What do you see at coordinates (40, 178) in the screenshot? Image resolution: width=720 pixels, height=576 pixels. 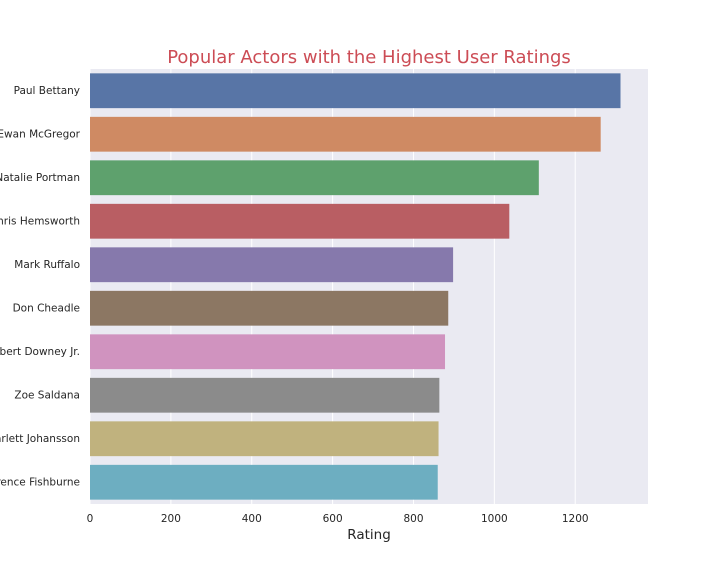 I see `y-tick-label: Natalie Portman` at bounding box center [40, 178].